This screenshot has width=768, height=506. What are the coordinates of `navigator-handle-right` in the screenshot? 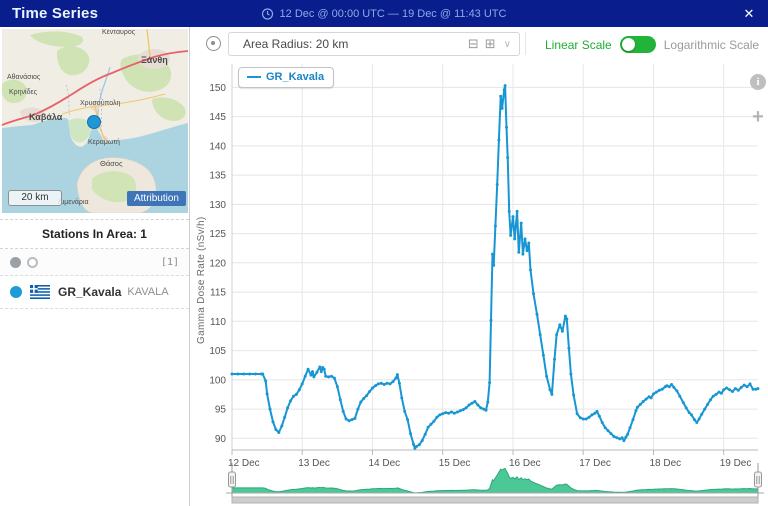 It's located at (758, 479).